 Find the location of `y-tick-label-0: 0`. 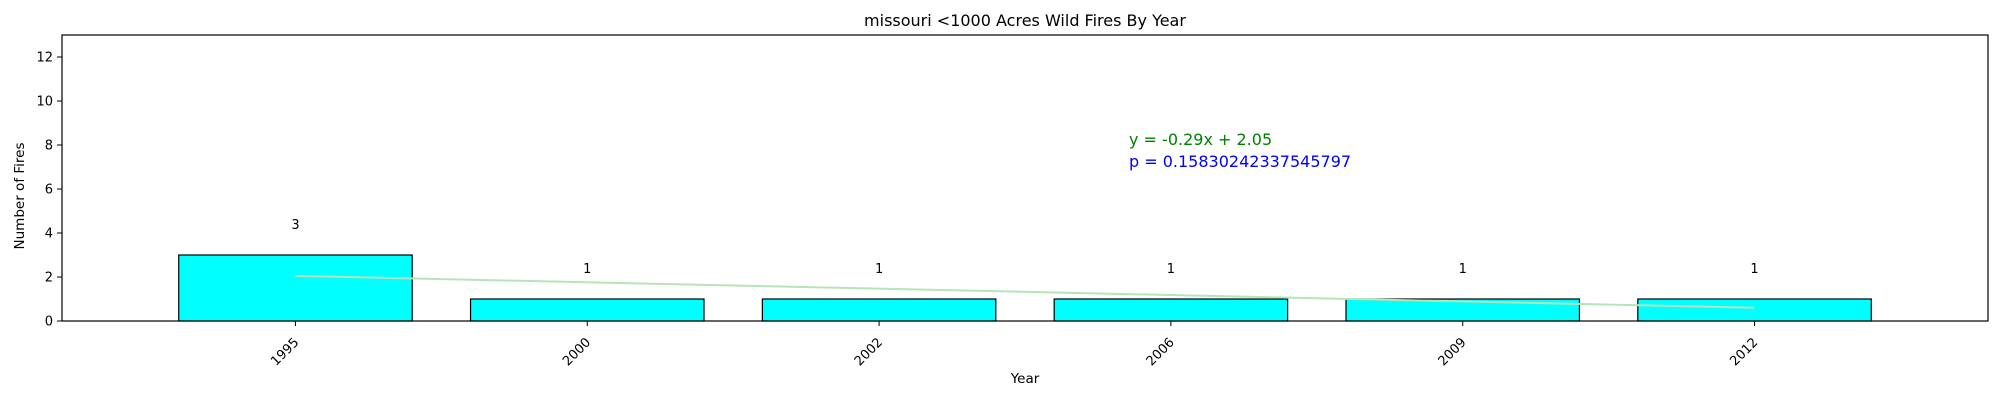

y-tick-label-0: 0 is located at coordinates (49, 322).